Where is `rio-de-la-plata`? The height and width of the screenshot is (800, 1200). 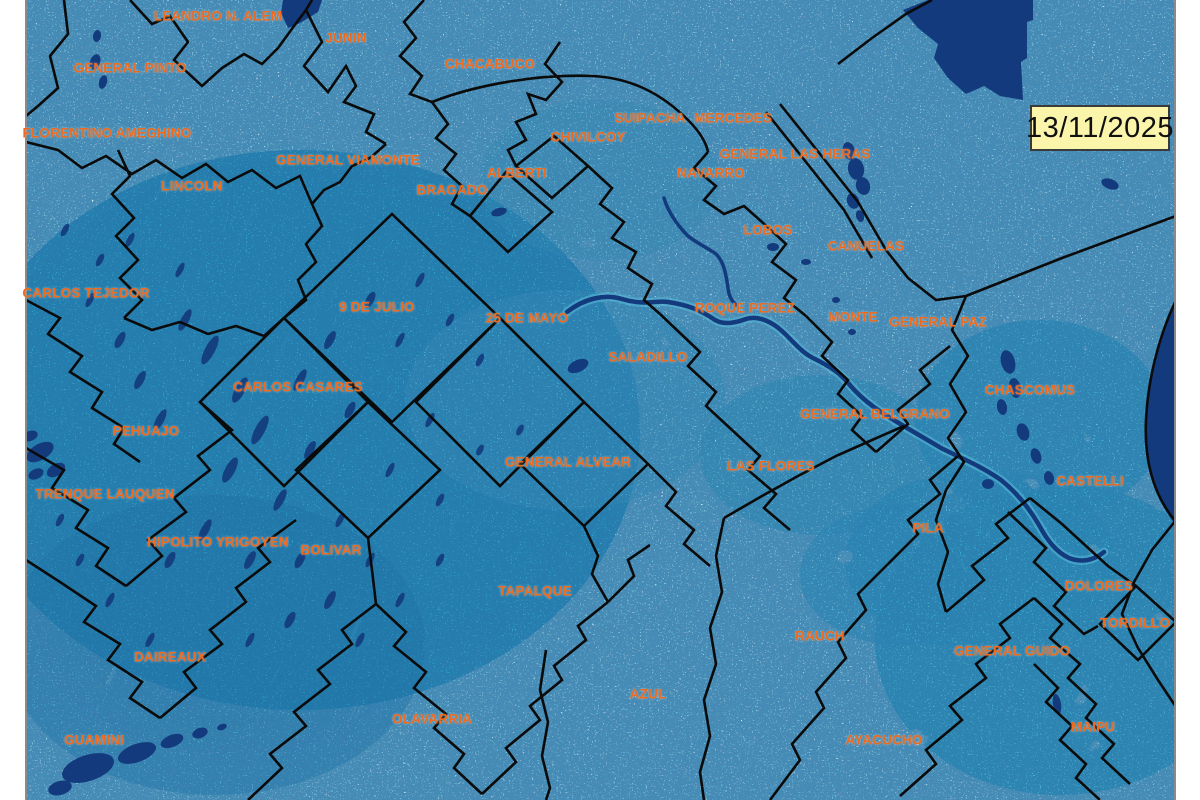
rio-de-la-plata is located at coordinates (968, 50).